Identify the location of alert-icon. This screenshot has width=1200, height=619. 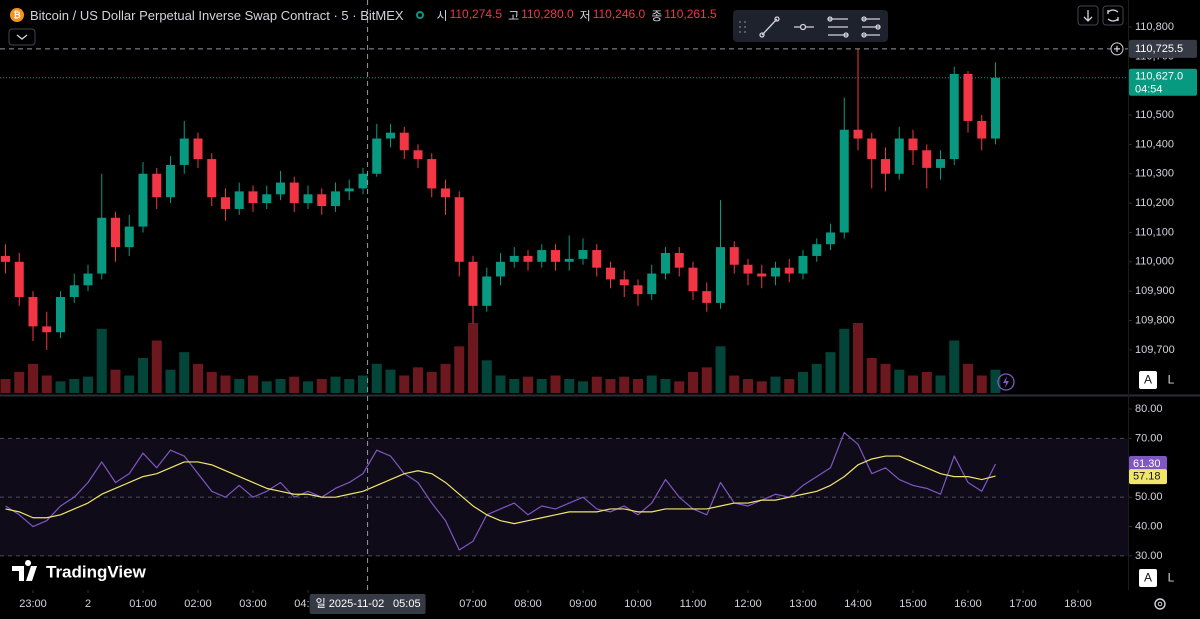
(1006, 382).